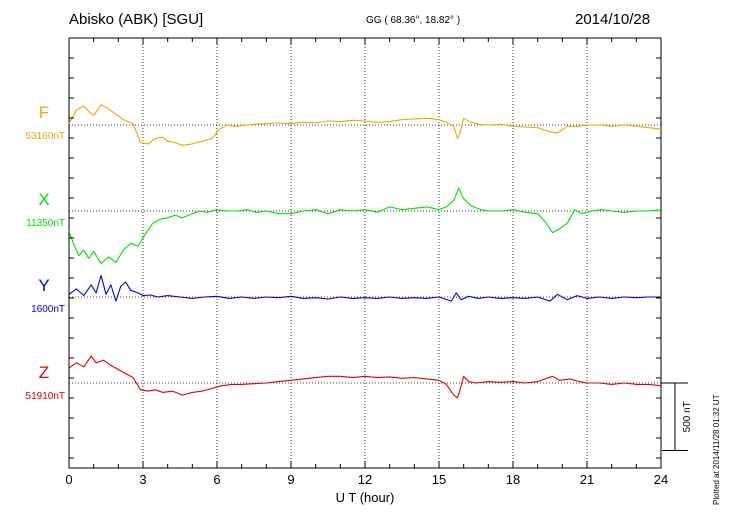  Describe the element at coordinates (716, 449) in the screenshot. I see `plotted-timestamp: Plotted at 2014/11/28 01:32 UT` at that location.